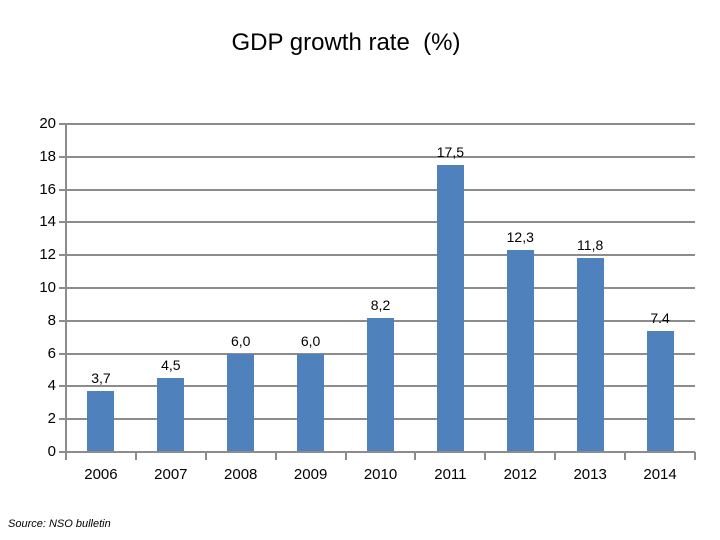  I want to click on chart-title: GDP growth rate (%), so click(346, 42).